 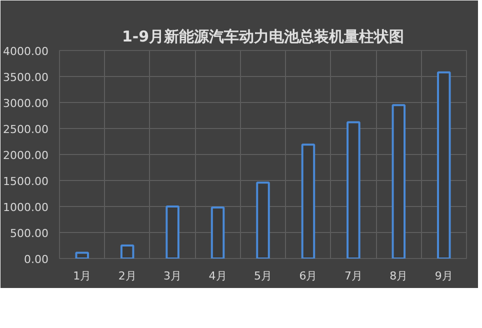 What do you see at coordinates (399, 276) in the screenshot?
I see `x-tick-label: 8月` at bounding box center [399, 276].